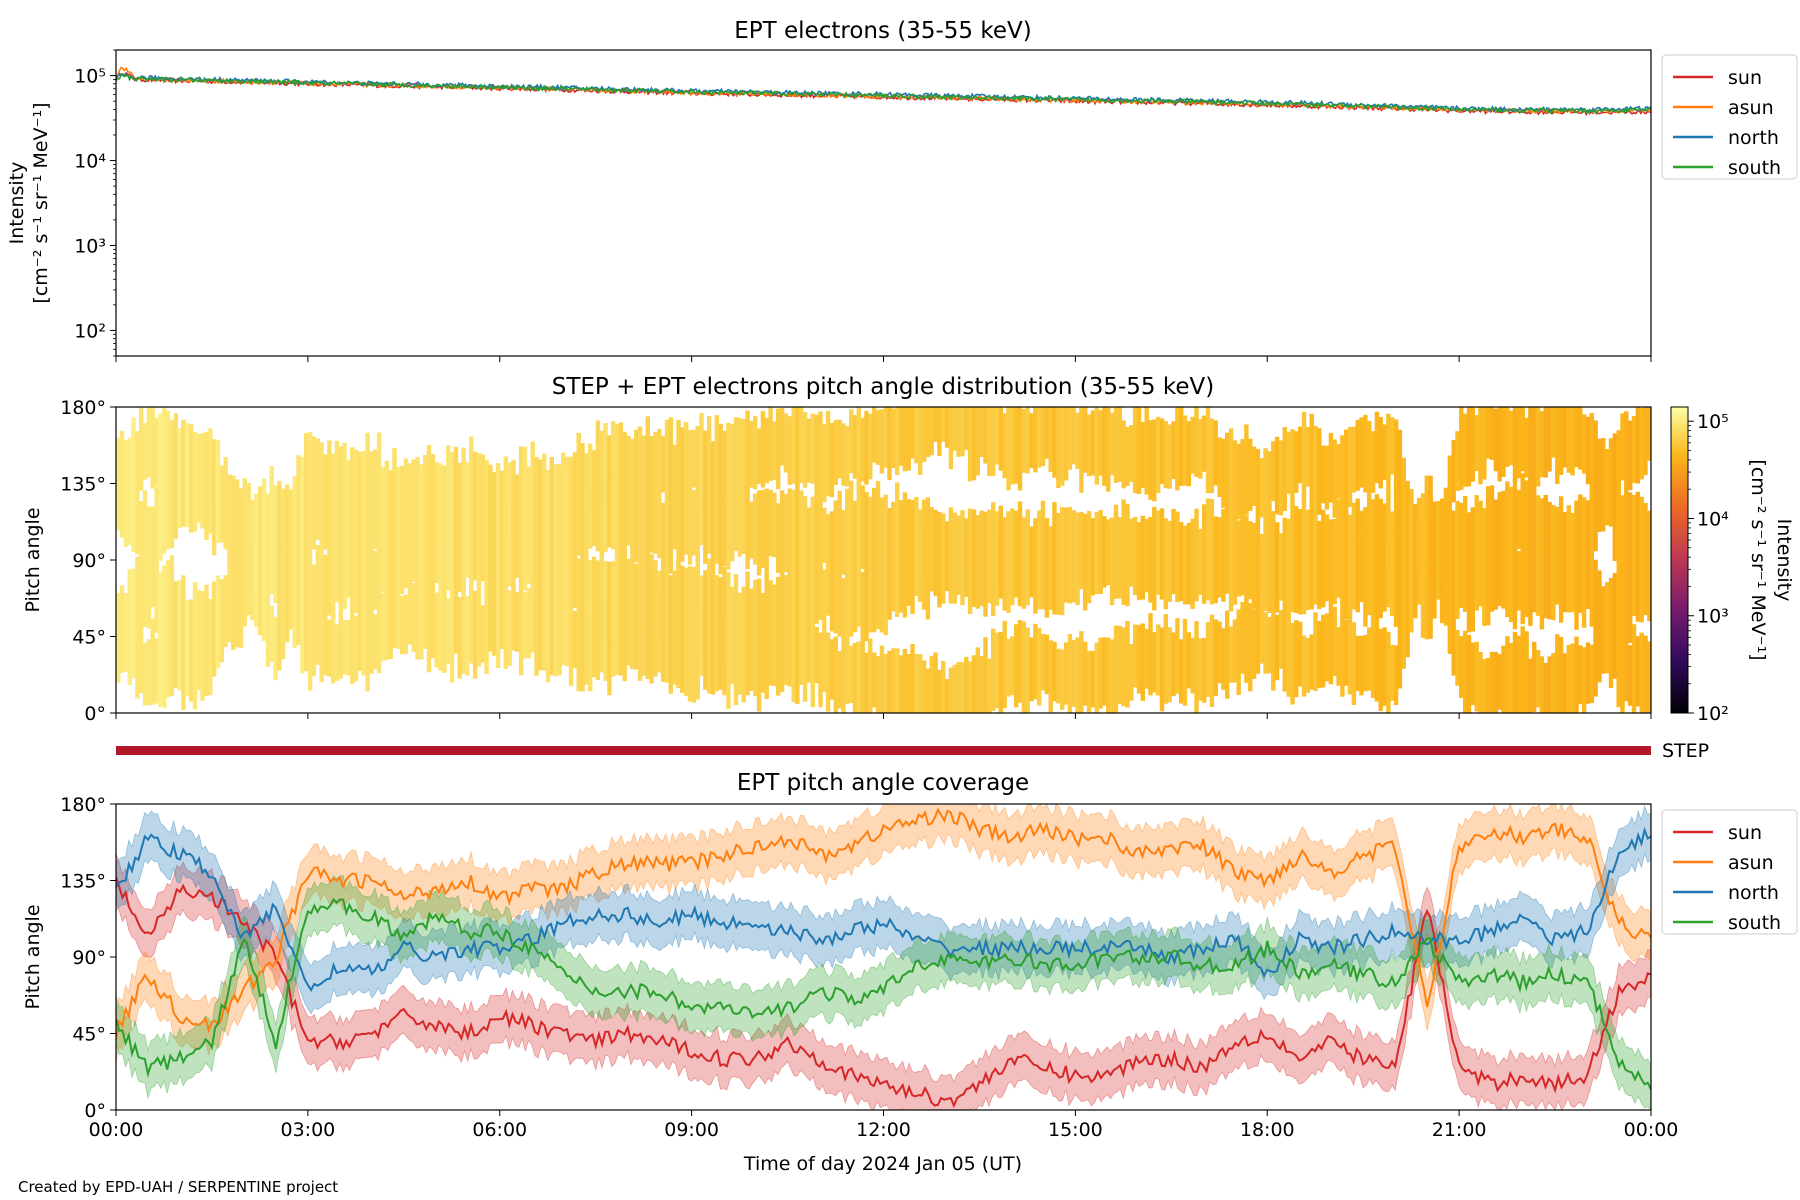  I want to click on y-tick-label: 10², so click(90, 331).